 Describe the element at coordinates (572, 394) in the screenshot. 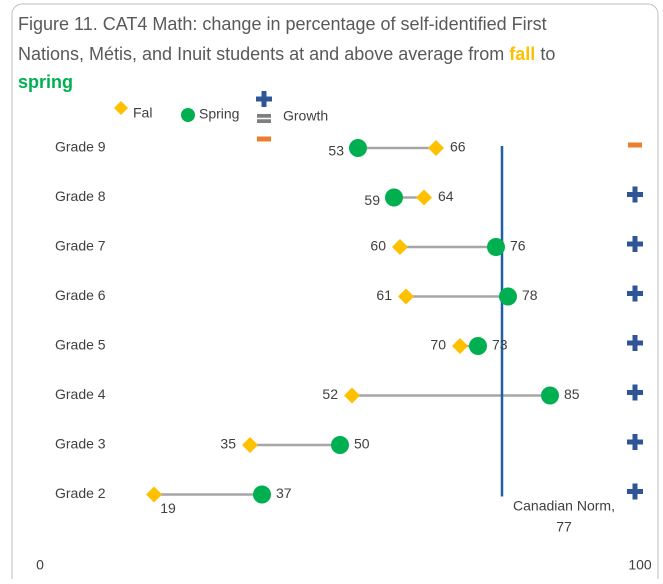

I see `value-label: 85` at that location.